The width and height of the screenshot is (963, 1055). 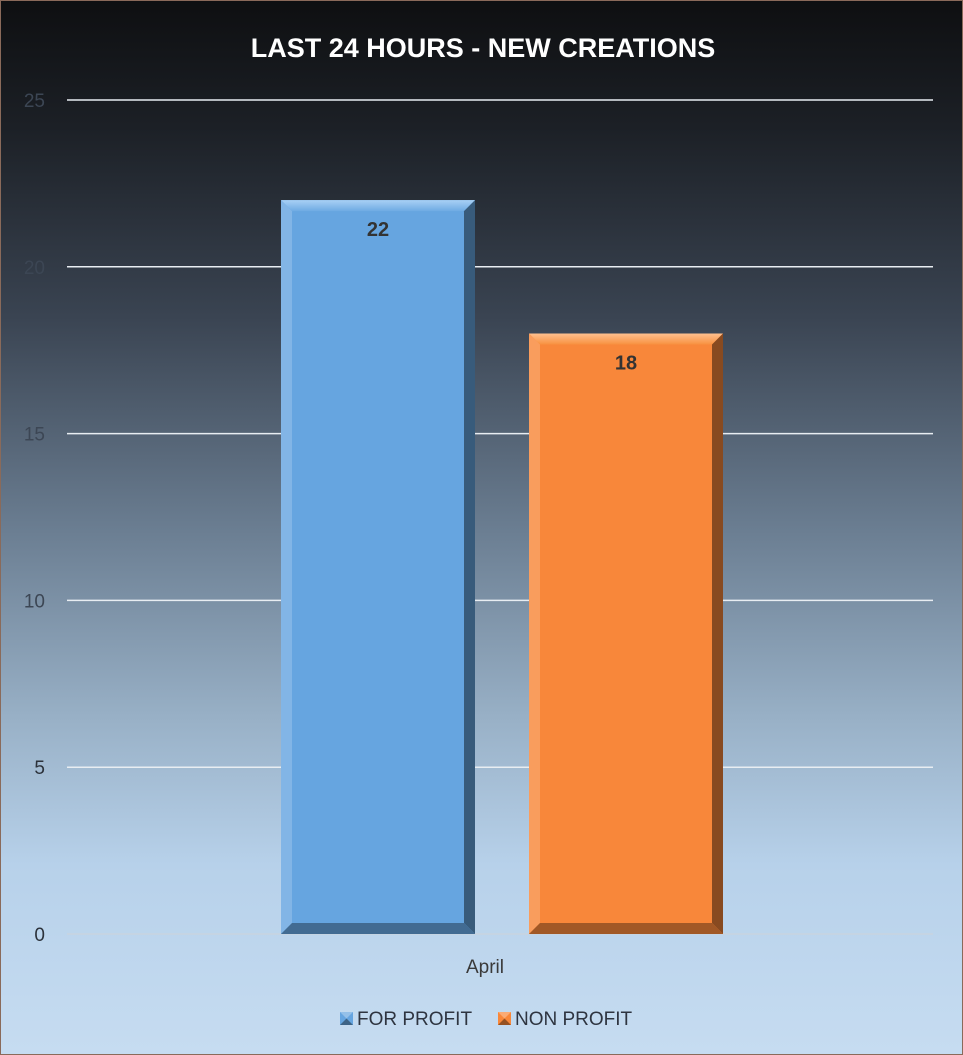 I want to click on chart-title: LAST 24 HOURS - NEW CREATIONS, so click(x=483, y=48).